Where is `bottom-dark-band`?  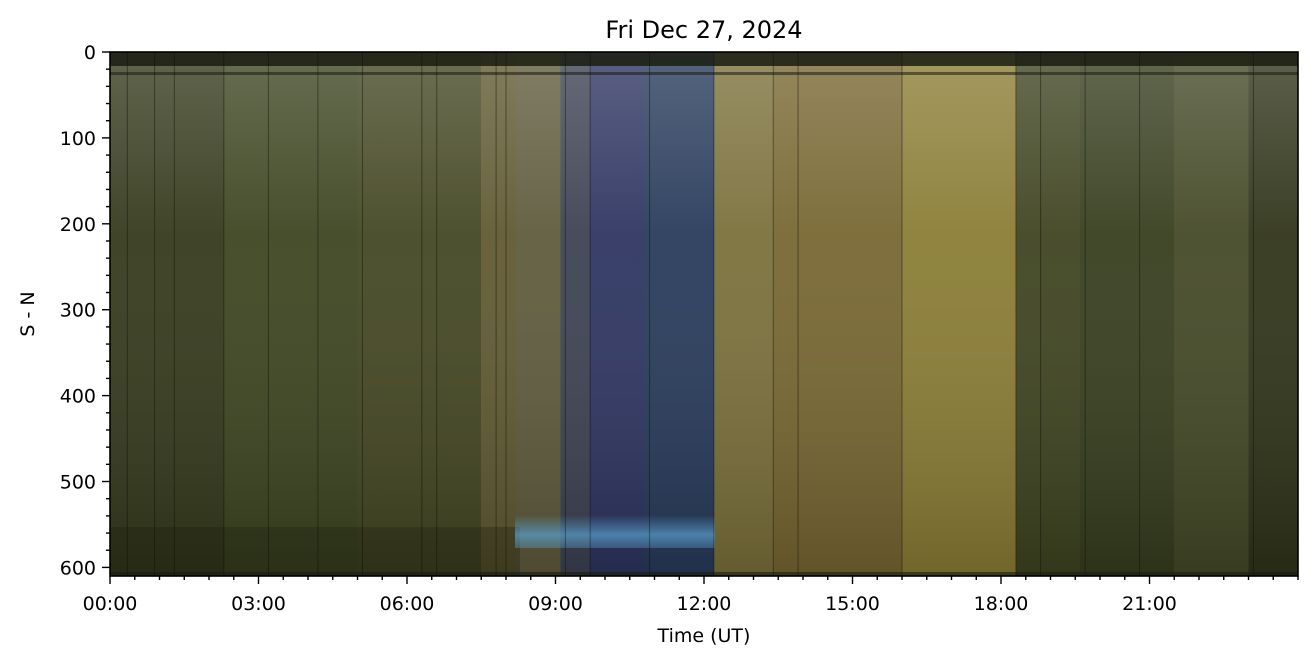
bottom-dark-band is located at coordinates (315, 551).